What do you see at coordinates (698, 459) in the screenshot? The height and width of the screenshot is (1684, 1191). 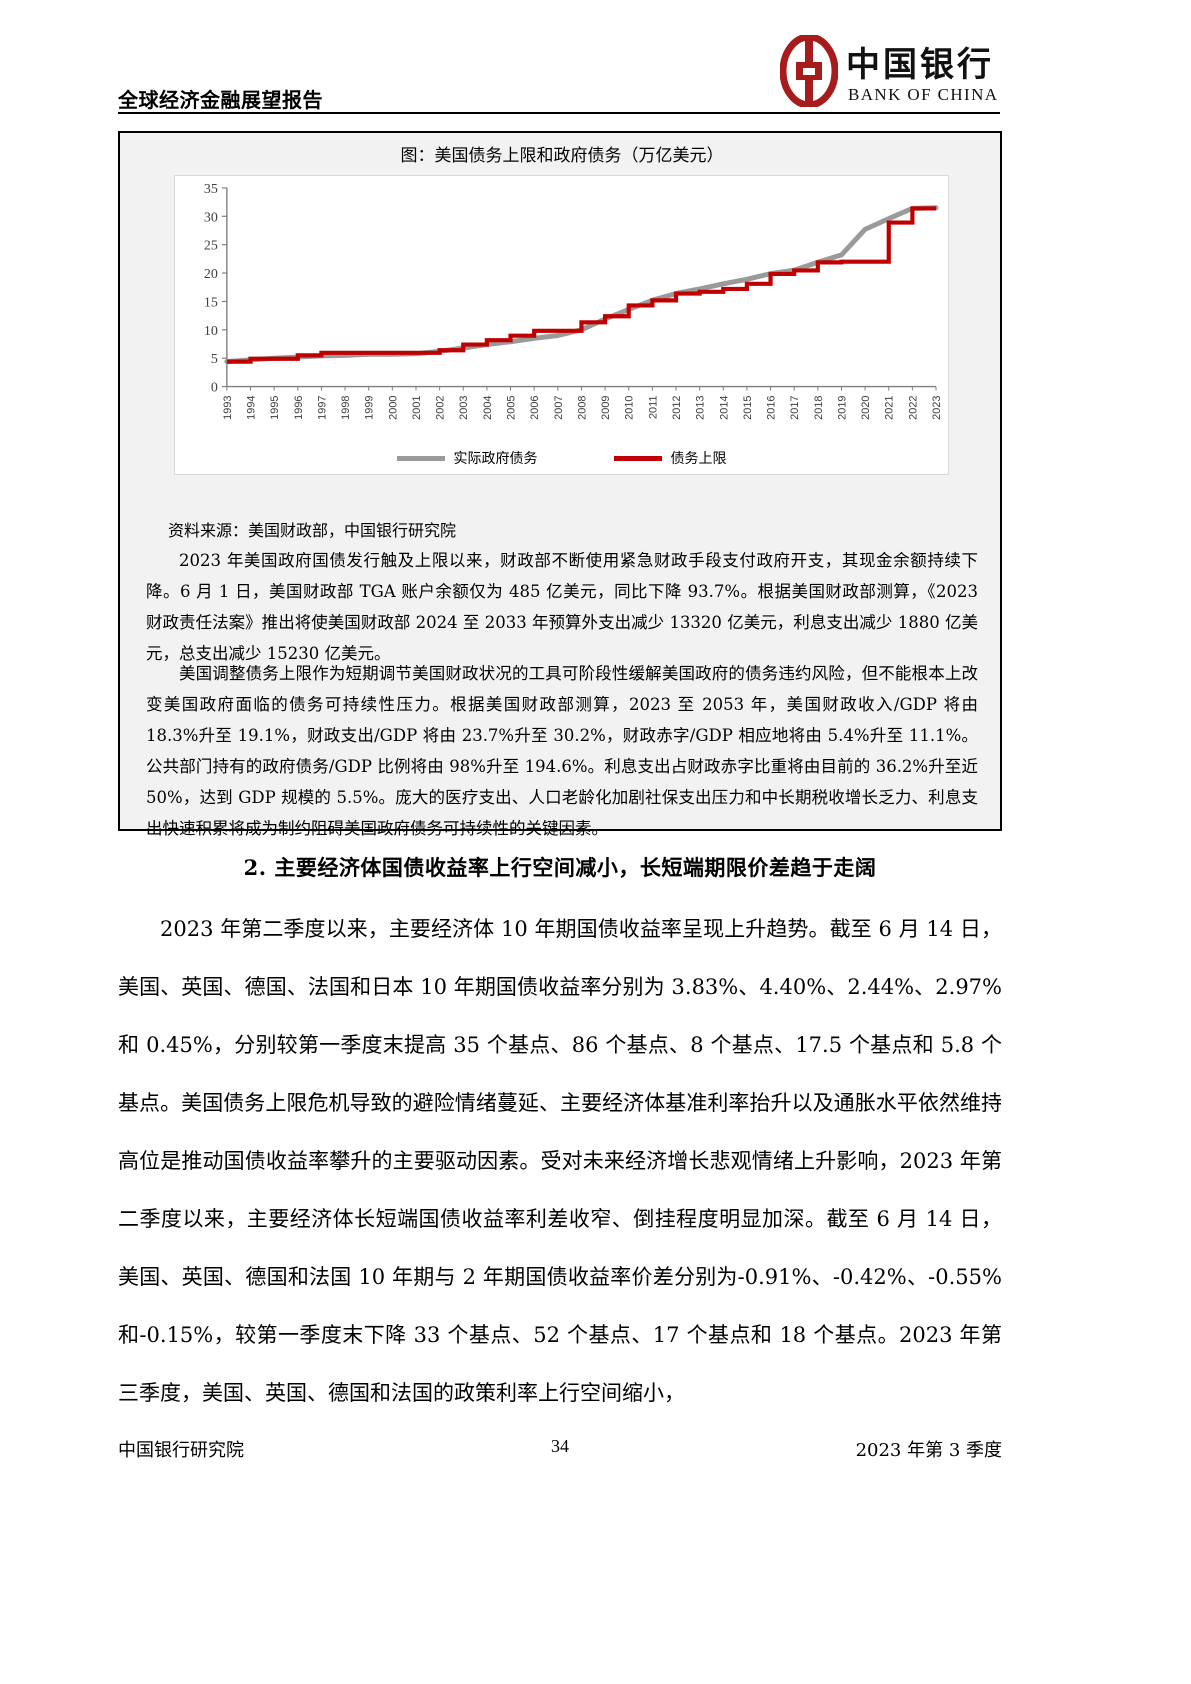 I see `legend-label-debt-ceiling: 债务上限` at bounding box center [698, 459].